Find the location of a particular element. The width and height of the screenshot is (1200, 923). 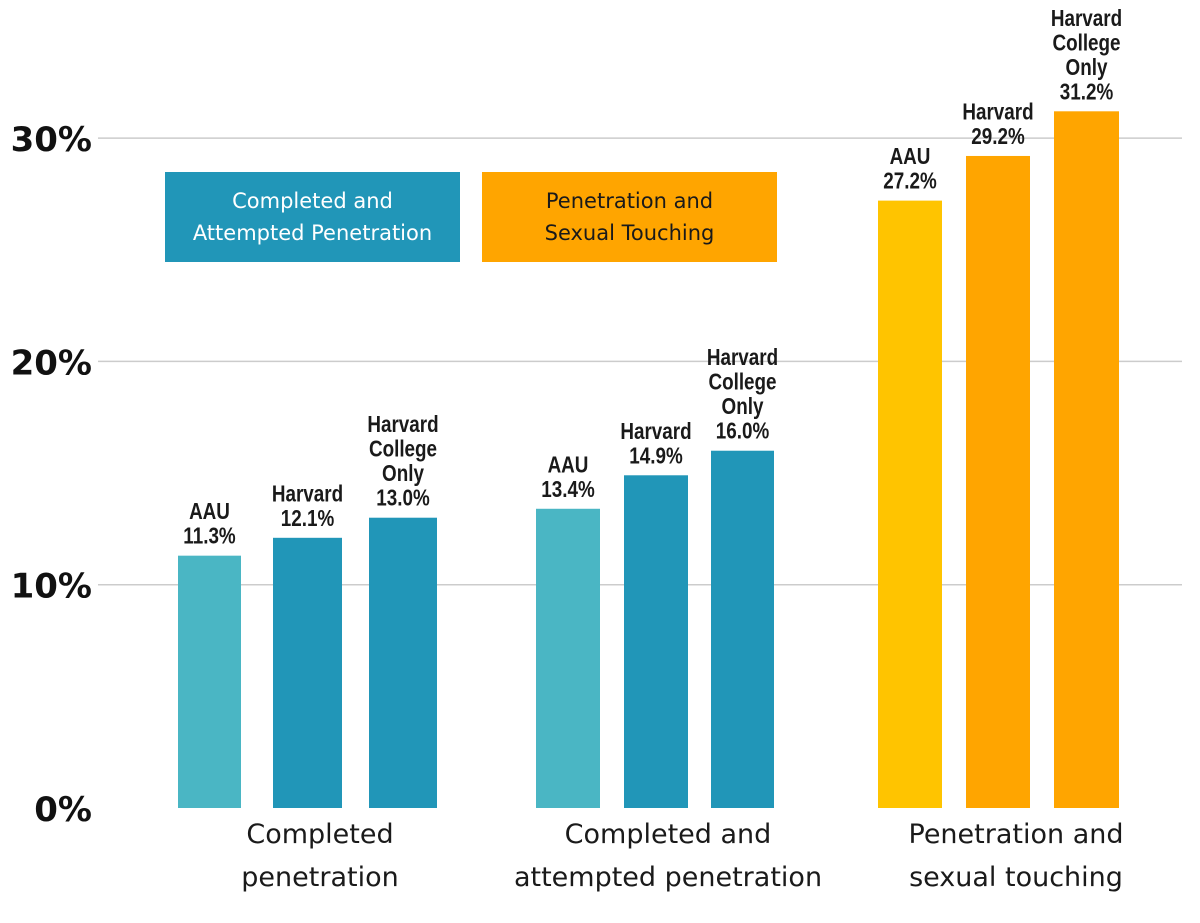

bar-label: 31.2% is located at coordinates (1087, 92).